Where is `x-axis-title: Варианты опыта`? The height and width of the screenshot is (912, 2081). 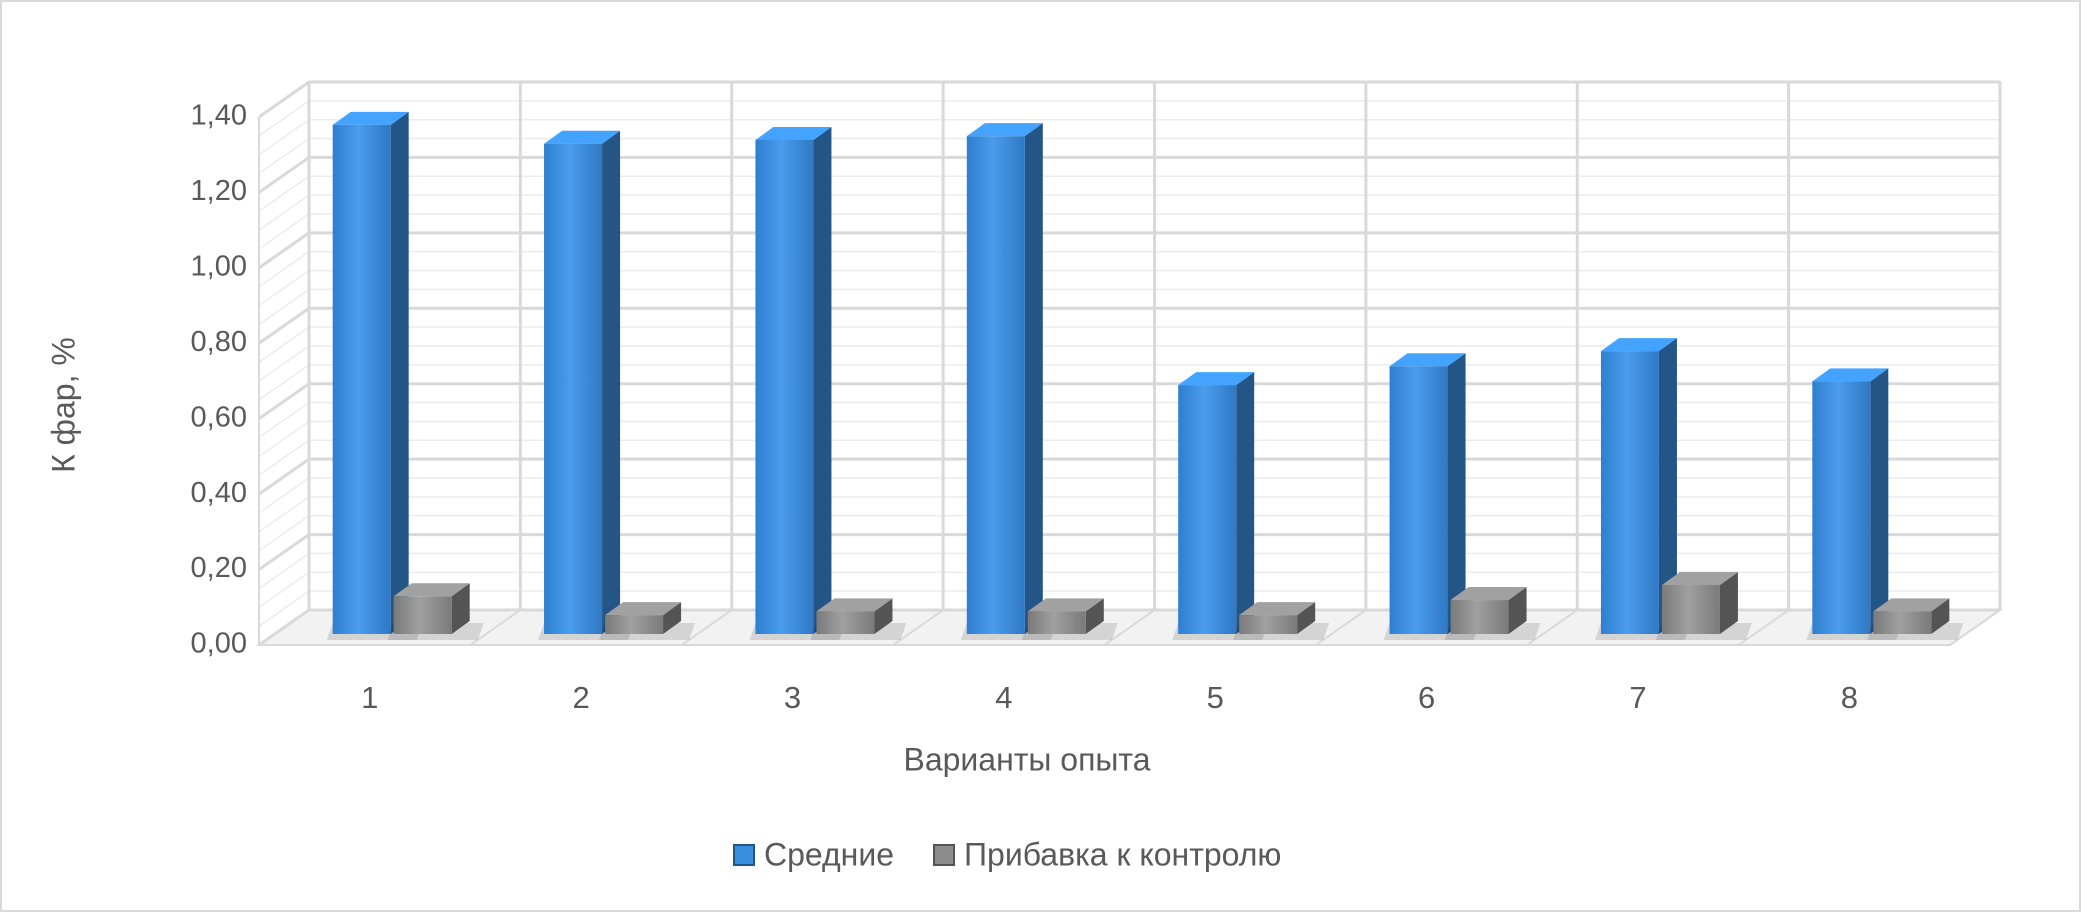
x-axis-title: Варианты опыта is located at coordinates (1026, 759).